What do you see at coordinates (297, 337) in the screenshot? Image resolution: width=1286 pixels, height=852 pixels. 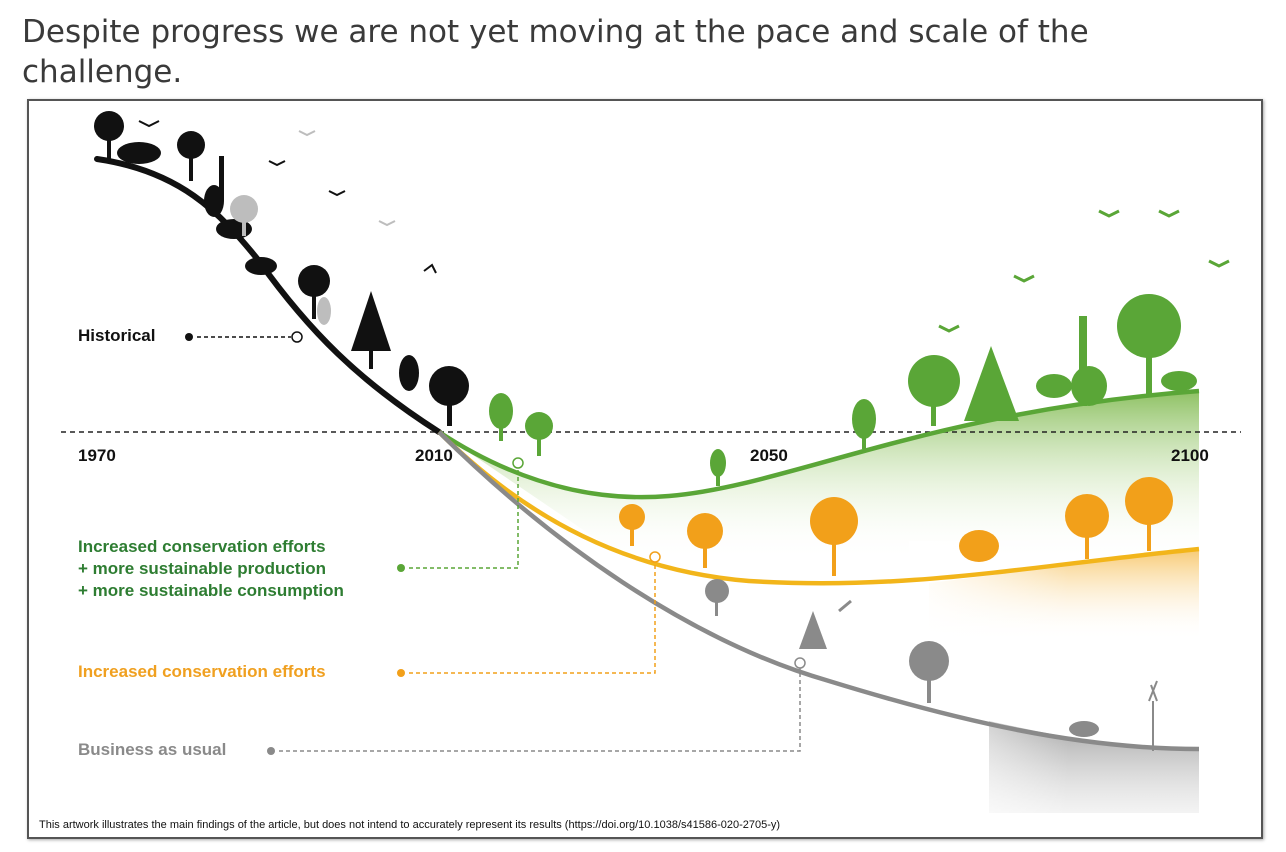 I see `historical-marker` at bounding box center [297, 337].